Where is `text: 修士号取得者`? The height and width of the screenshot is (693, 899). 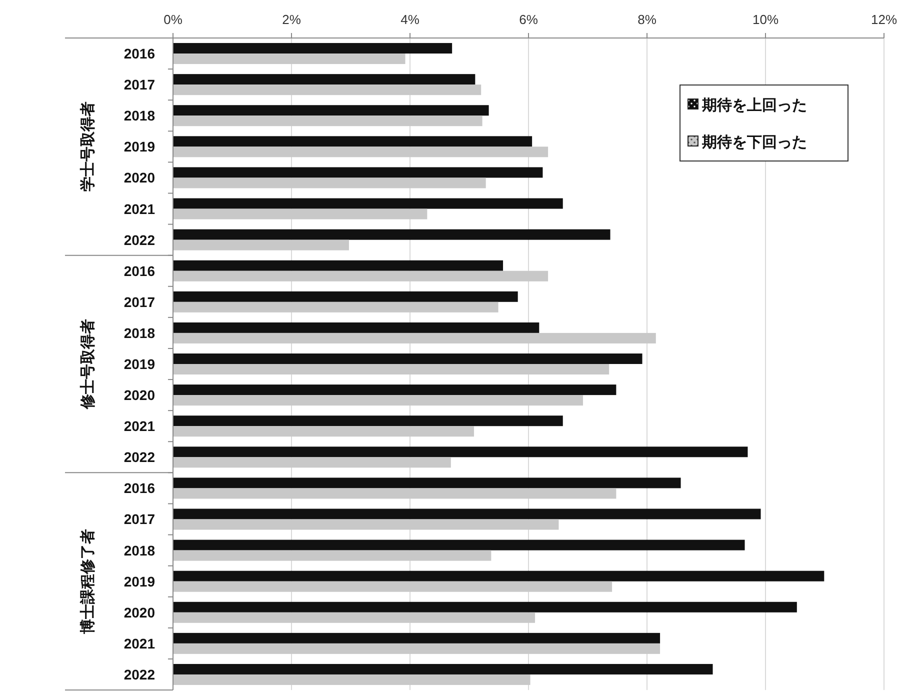 text: 修士号取得者 is located at coordinates (88, 364).